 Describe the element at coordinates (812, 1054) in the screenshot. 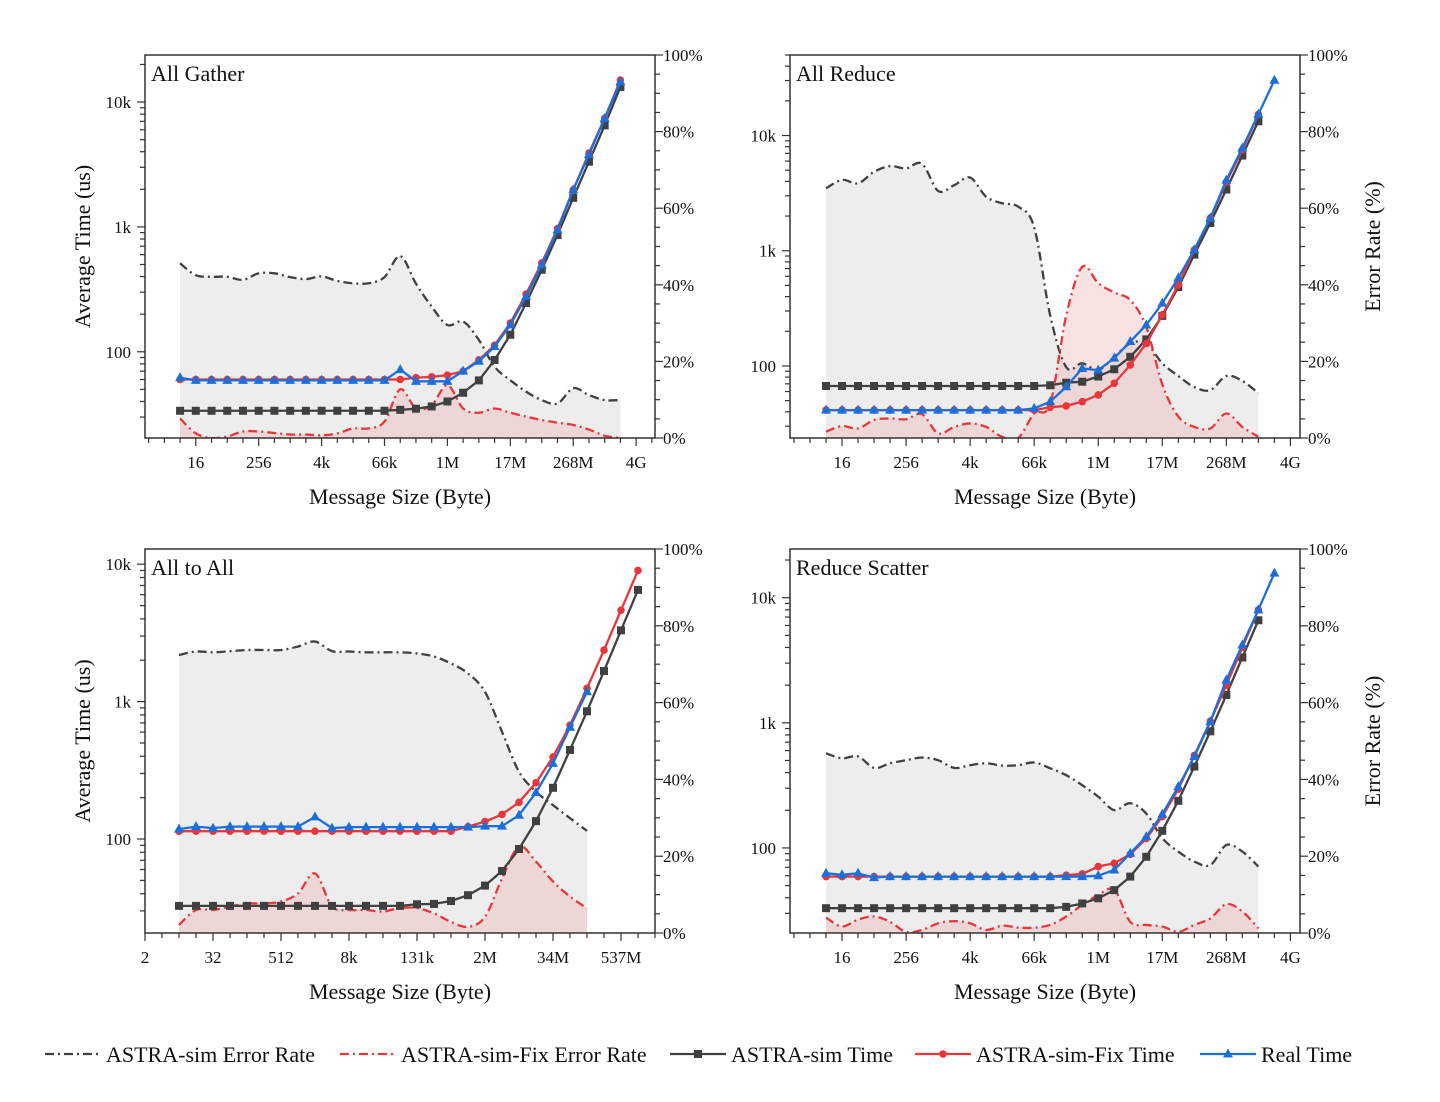

I see `legend-label: ASTRA-sim Time` at that location.